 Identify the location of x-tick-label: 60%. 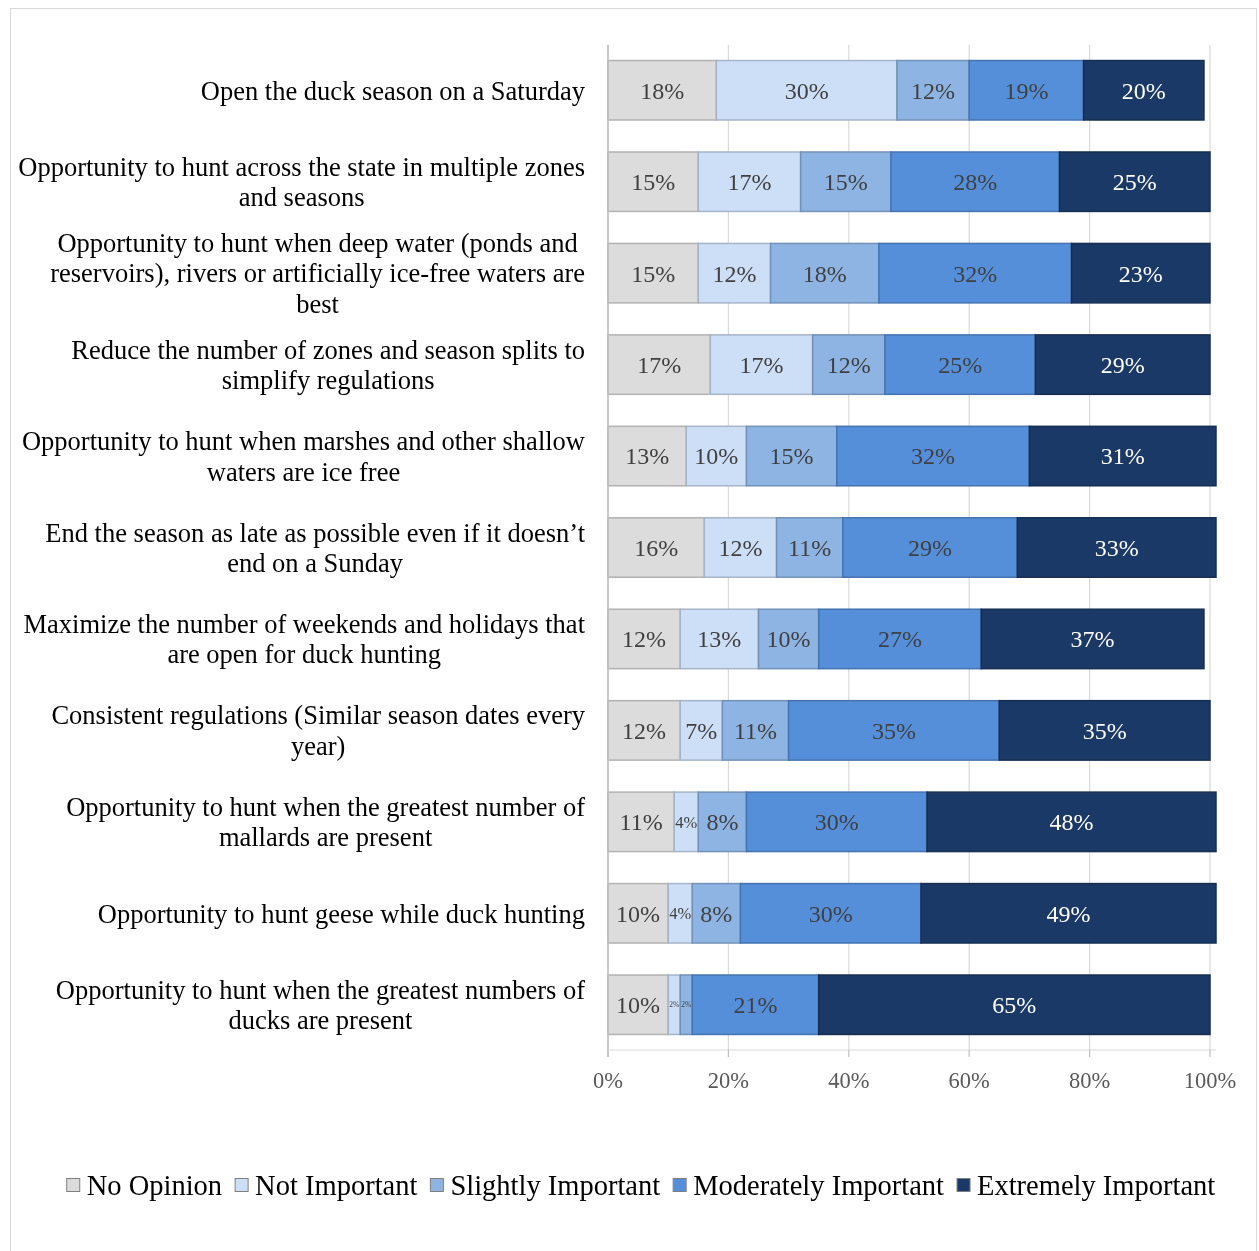
(969, 1080).